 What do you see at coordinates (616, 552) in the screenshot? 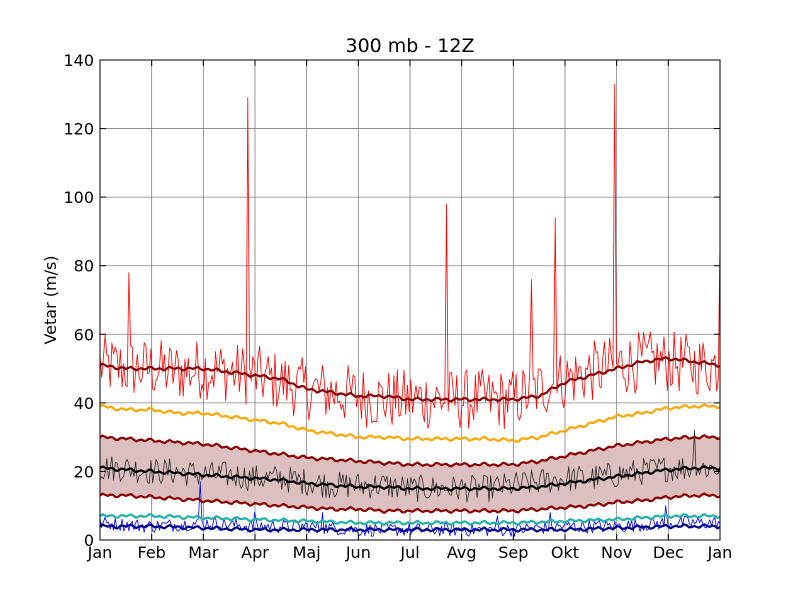
I see `x-tick-label: Nov` at bounding box center [616, 552].